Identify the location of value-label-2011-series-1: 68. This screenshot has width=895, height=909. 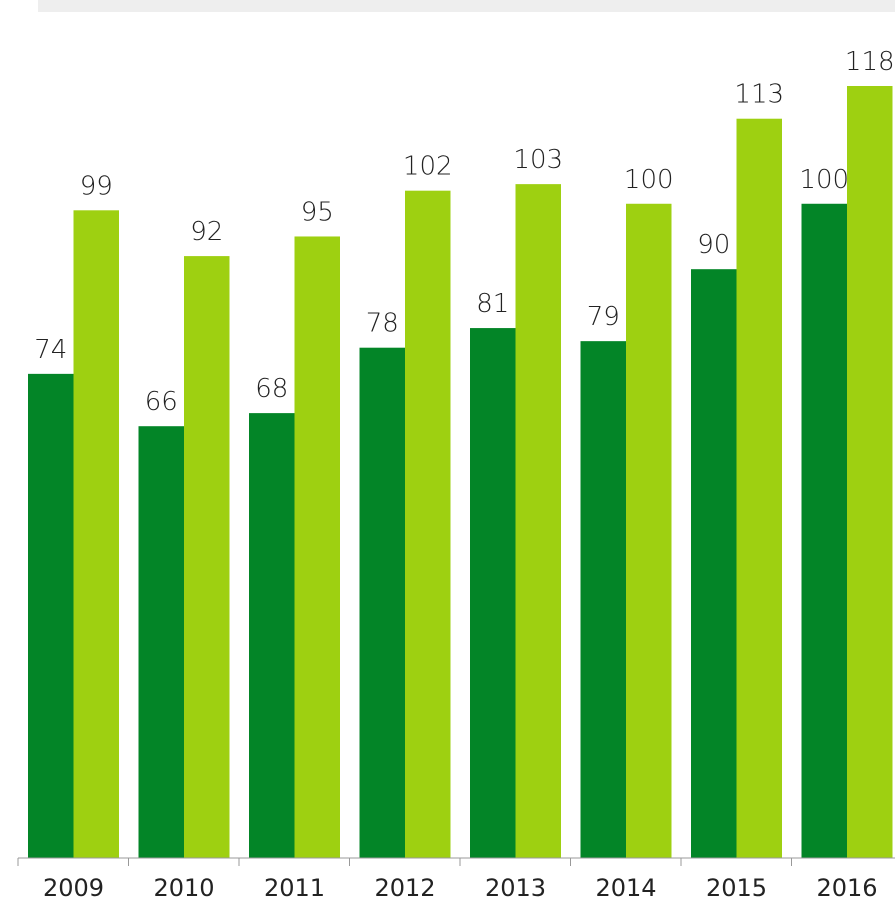
(271, 389).